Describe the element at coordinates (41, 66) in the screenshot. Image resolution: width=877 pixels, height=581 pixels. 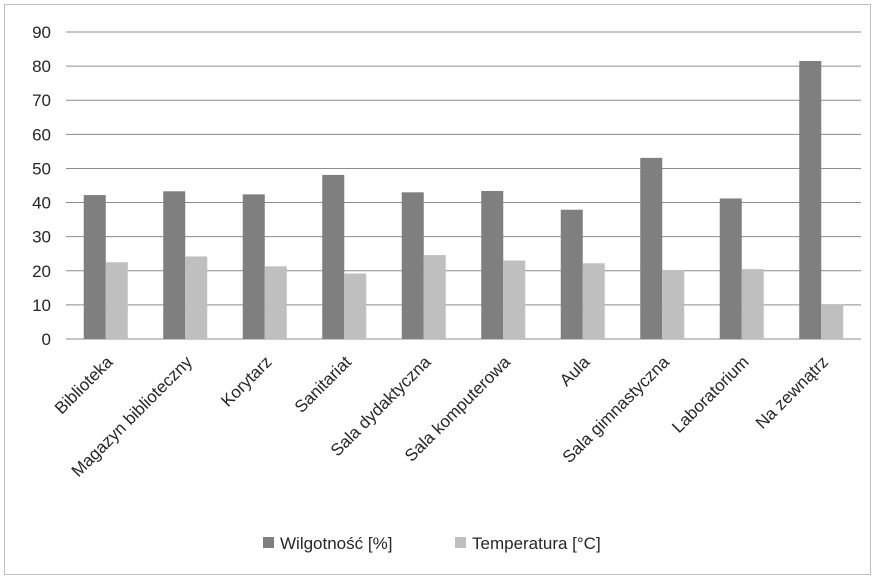
I see `y-tick-label: 80` at that location.